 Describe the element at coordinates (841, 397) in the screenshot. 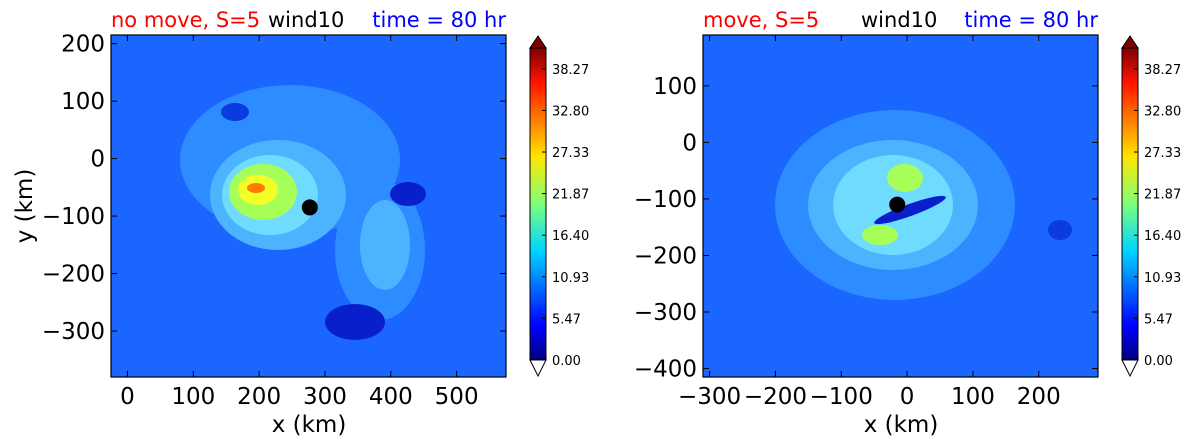

I see `x-tick-label: −100` at that location.